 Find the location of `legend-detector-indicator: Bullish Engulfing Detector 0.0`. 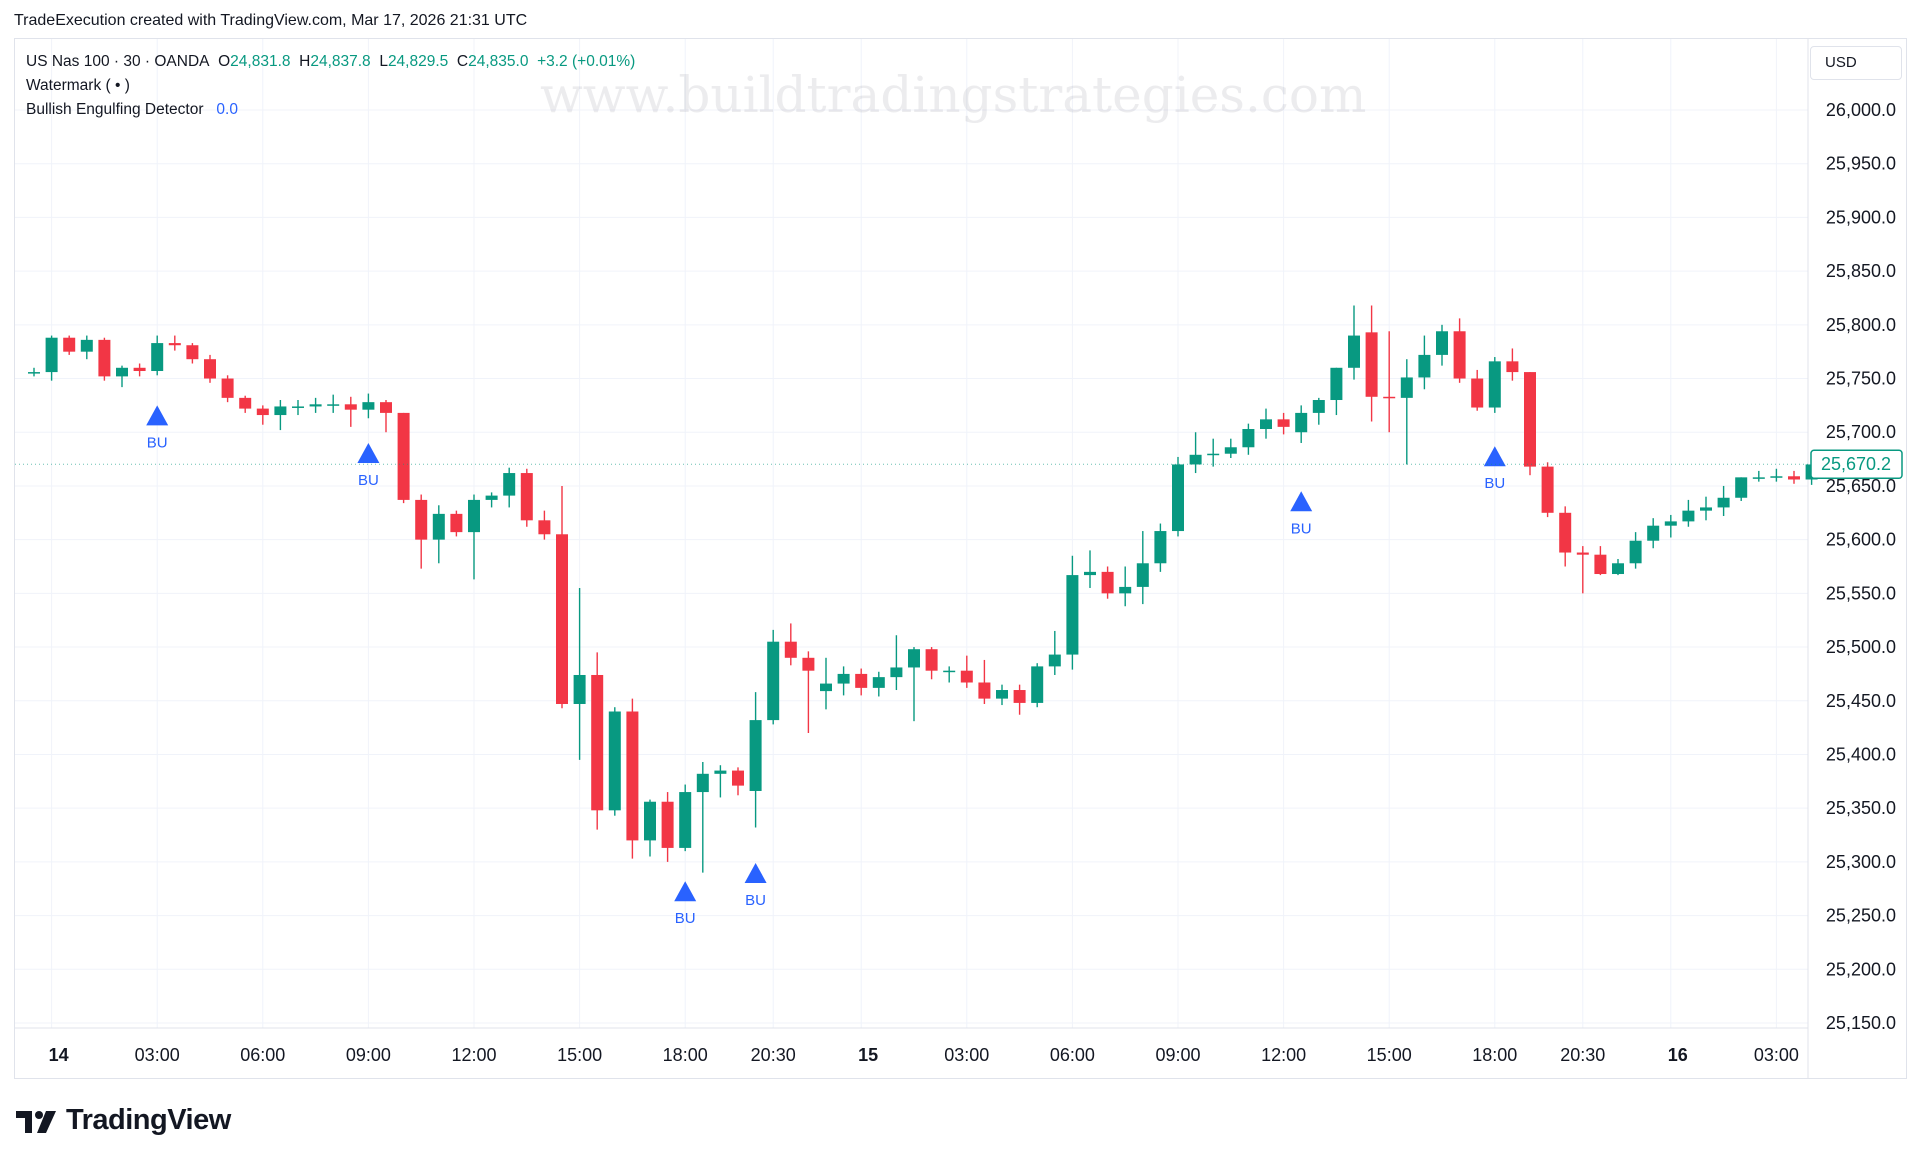

legend-detector-indicator: Bullish Engulfing Detector 0.0 is located at coordinates (330, 110).